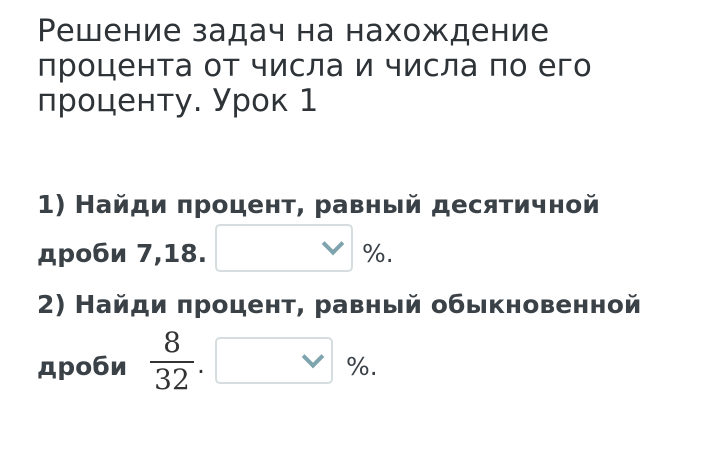 This screenshot has width=720, height=476. I want to click on question-2-line-2: дроби, so click(82, 366).